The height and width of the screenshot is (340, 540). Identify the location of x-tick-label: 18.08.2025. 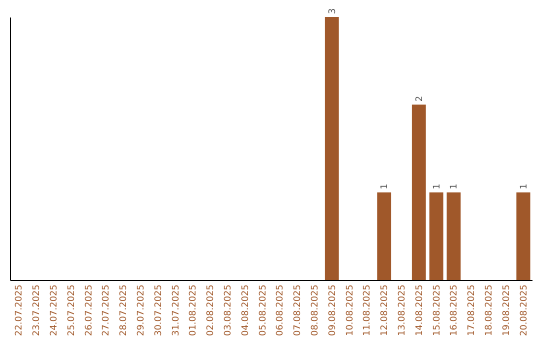
(489, 310).